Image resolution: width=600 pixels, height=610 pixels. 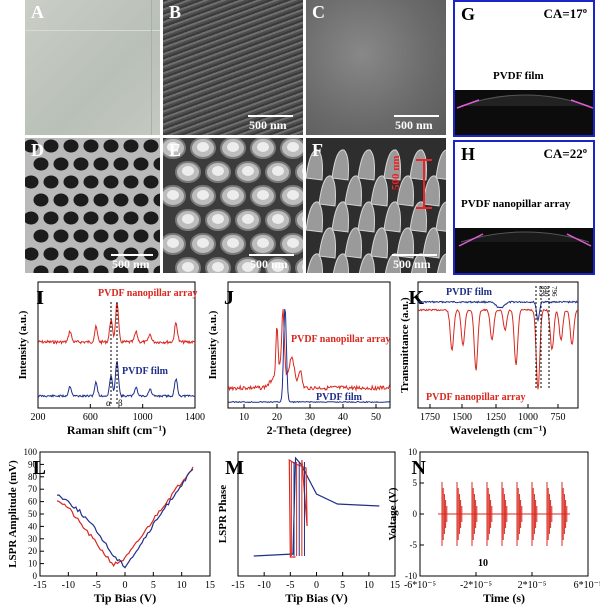 I want to click on panel-e: E 500 nm, so click(x=233, y=205).